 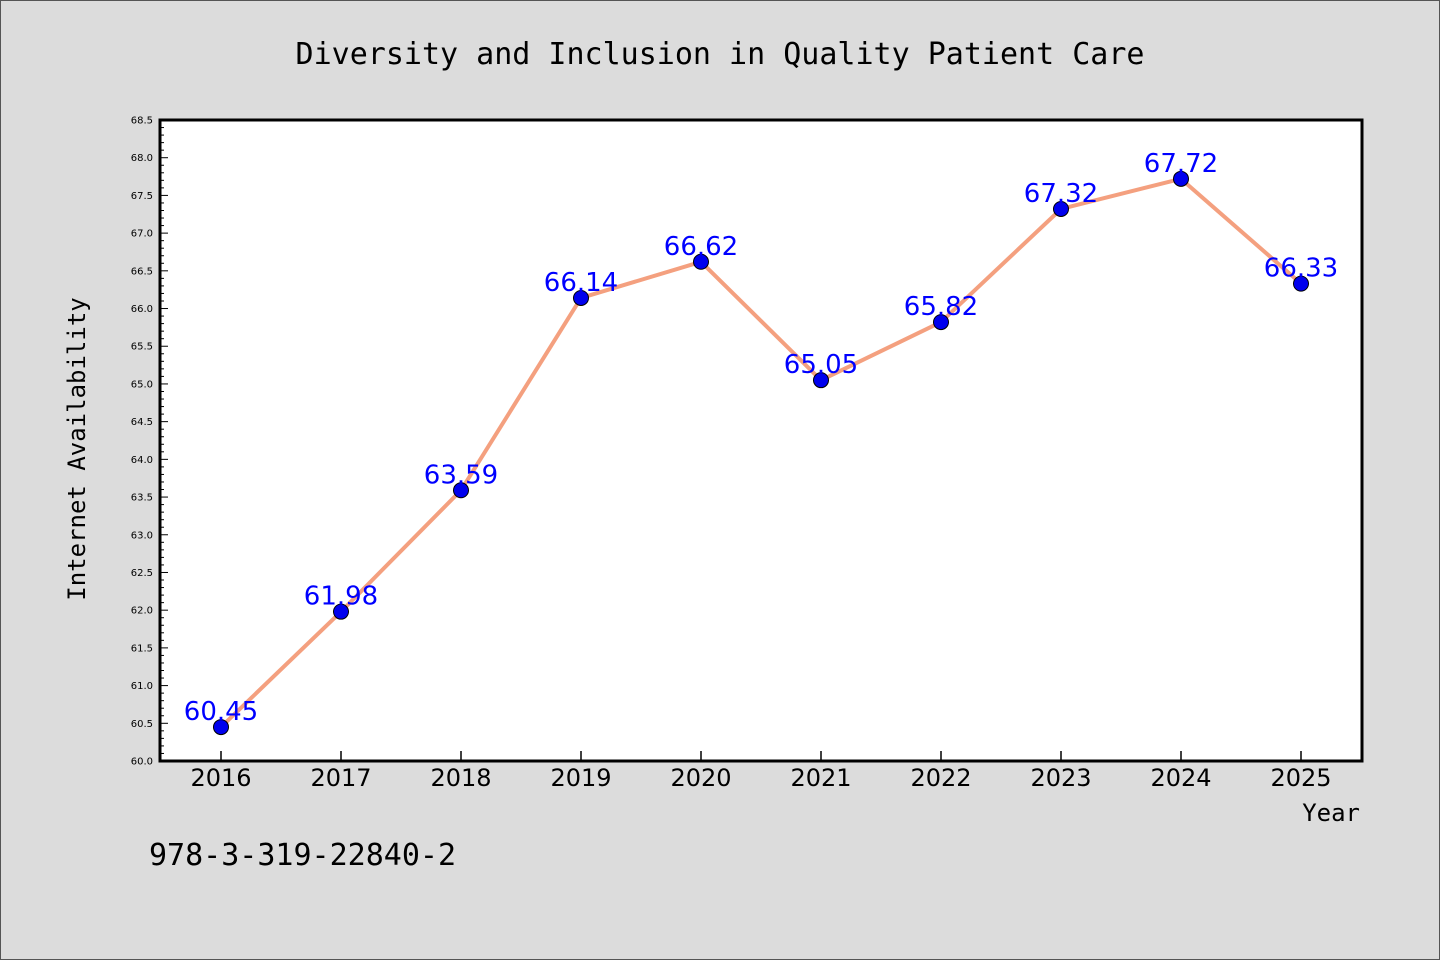 I want to click on data-label: 60.45, so click(x=221, y=712).